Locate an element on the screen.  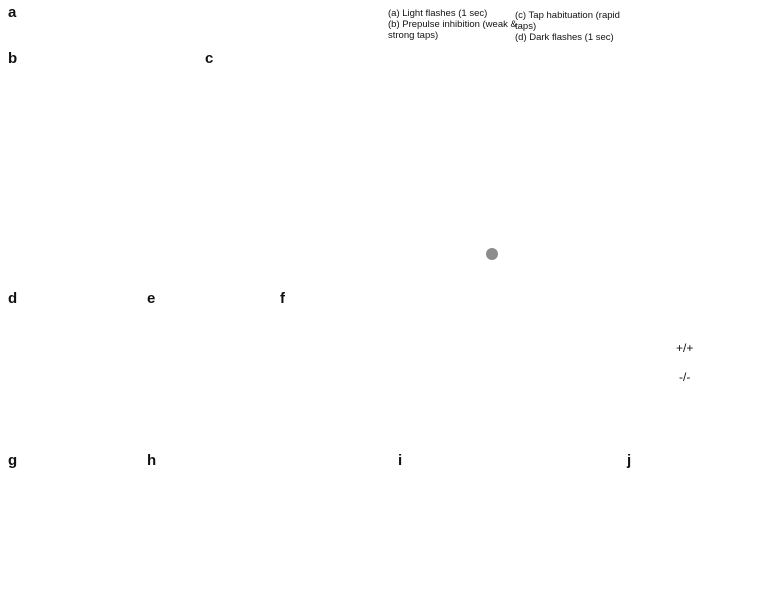
panel-label-i: i is located at coordinates (400, 460).